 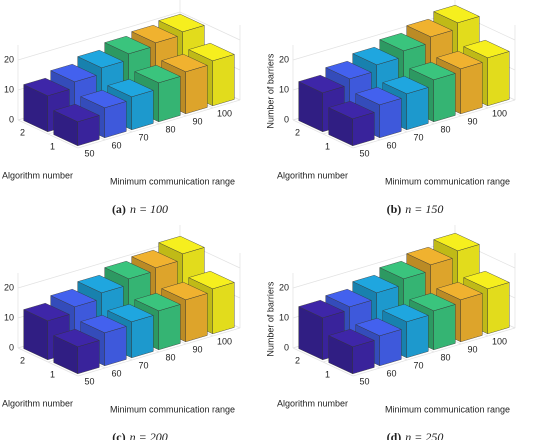 I want to click on caption-title: n = 200, so click(x=149, y=435).